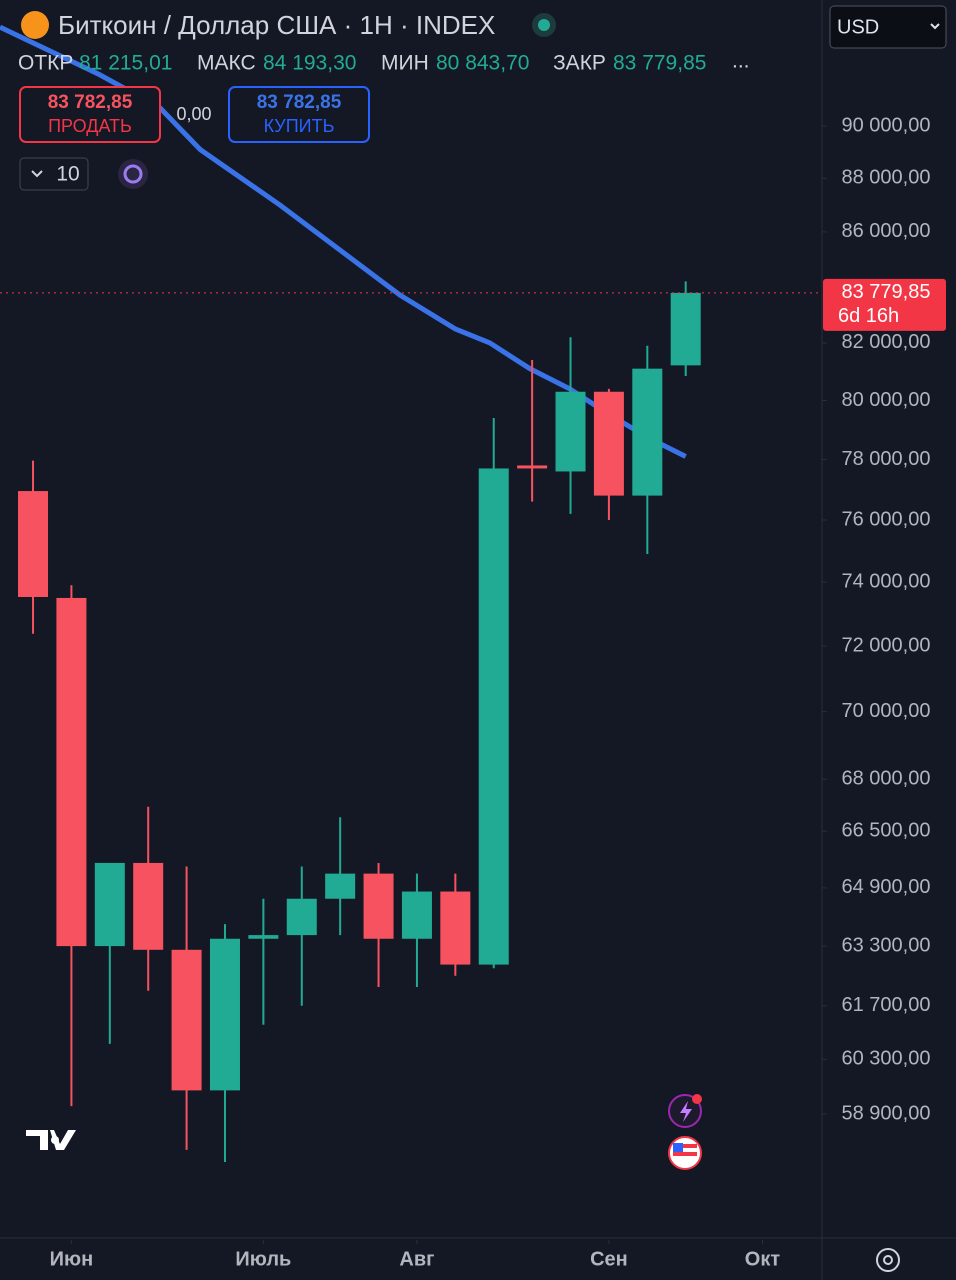 This screenshot has height=1280, width=956. I want to click on y-tick-label: 61 700,00, so click(886, 1005).